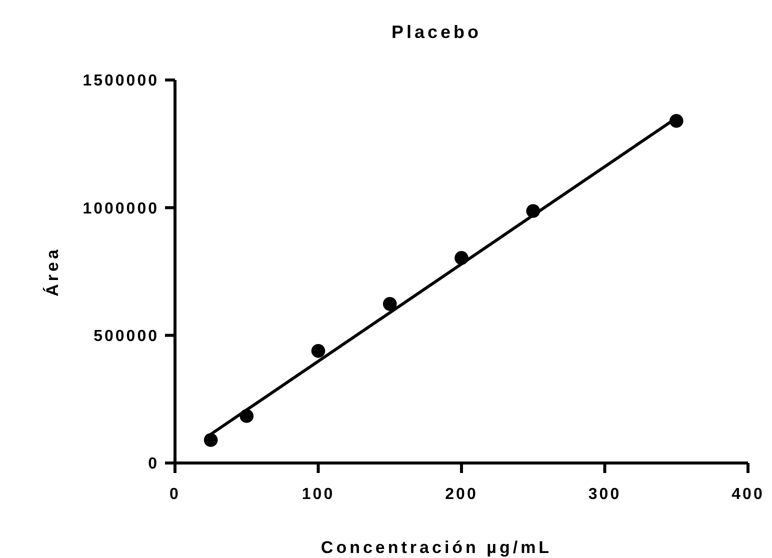 This screenshot has width=772, height=558. Describe the element at coordinates (120, 209) in the screenshot. I see `y-tick-label: 1000000` at that location.